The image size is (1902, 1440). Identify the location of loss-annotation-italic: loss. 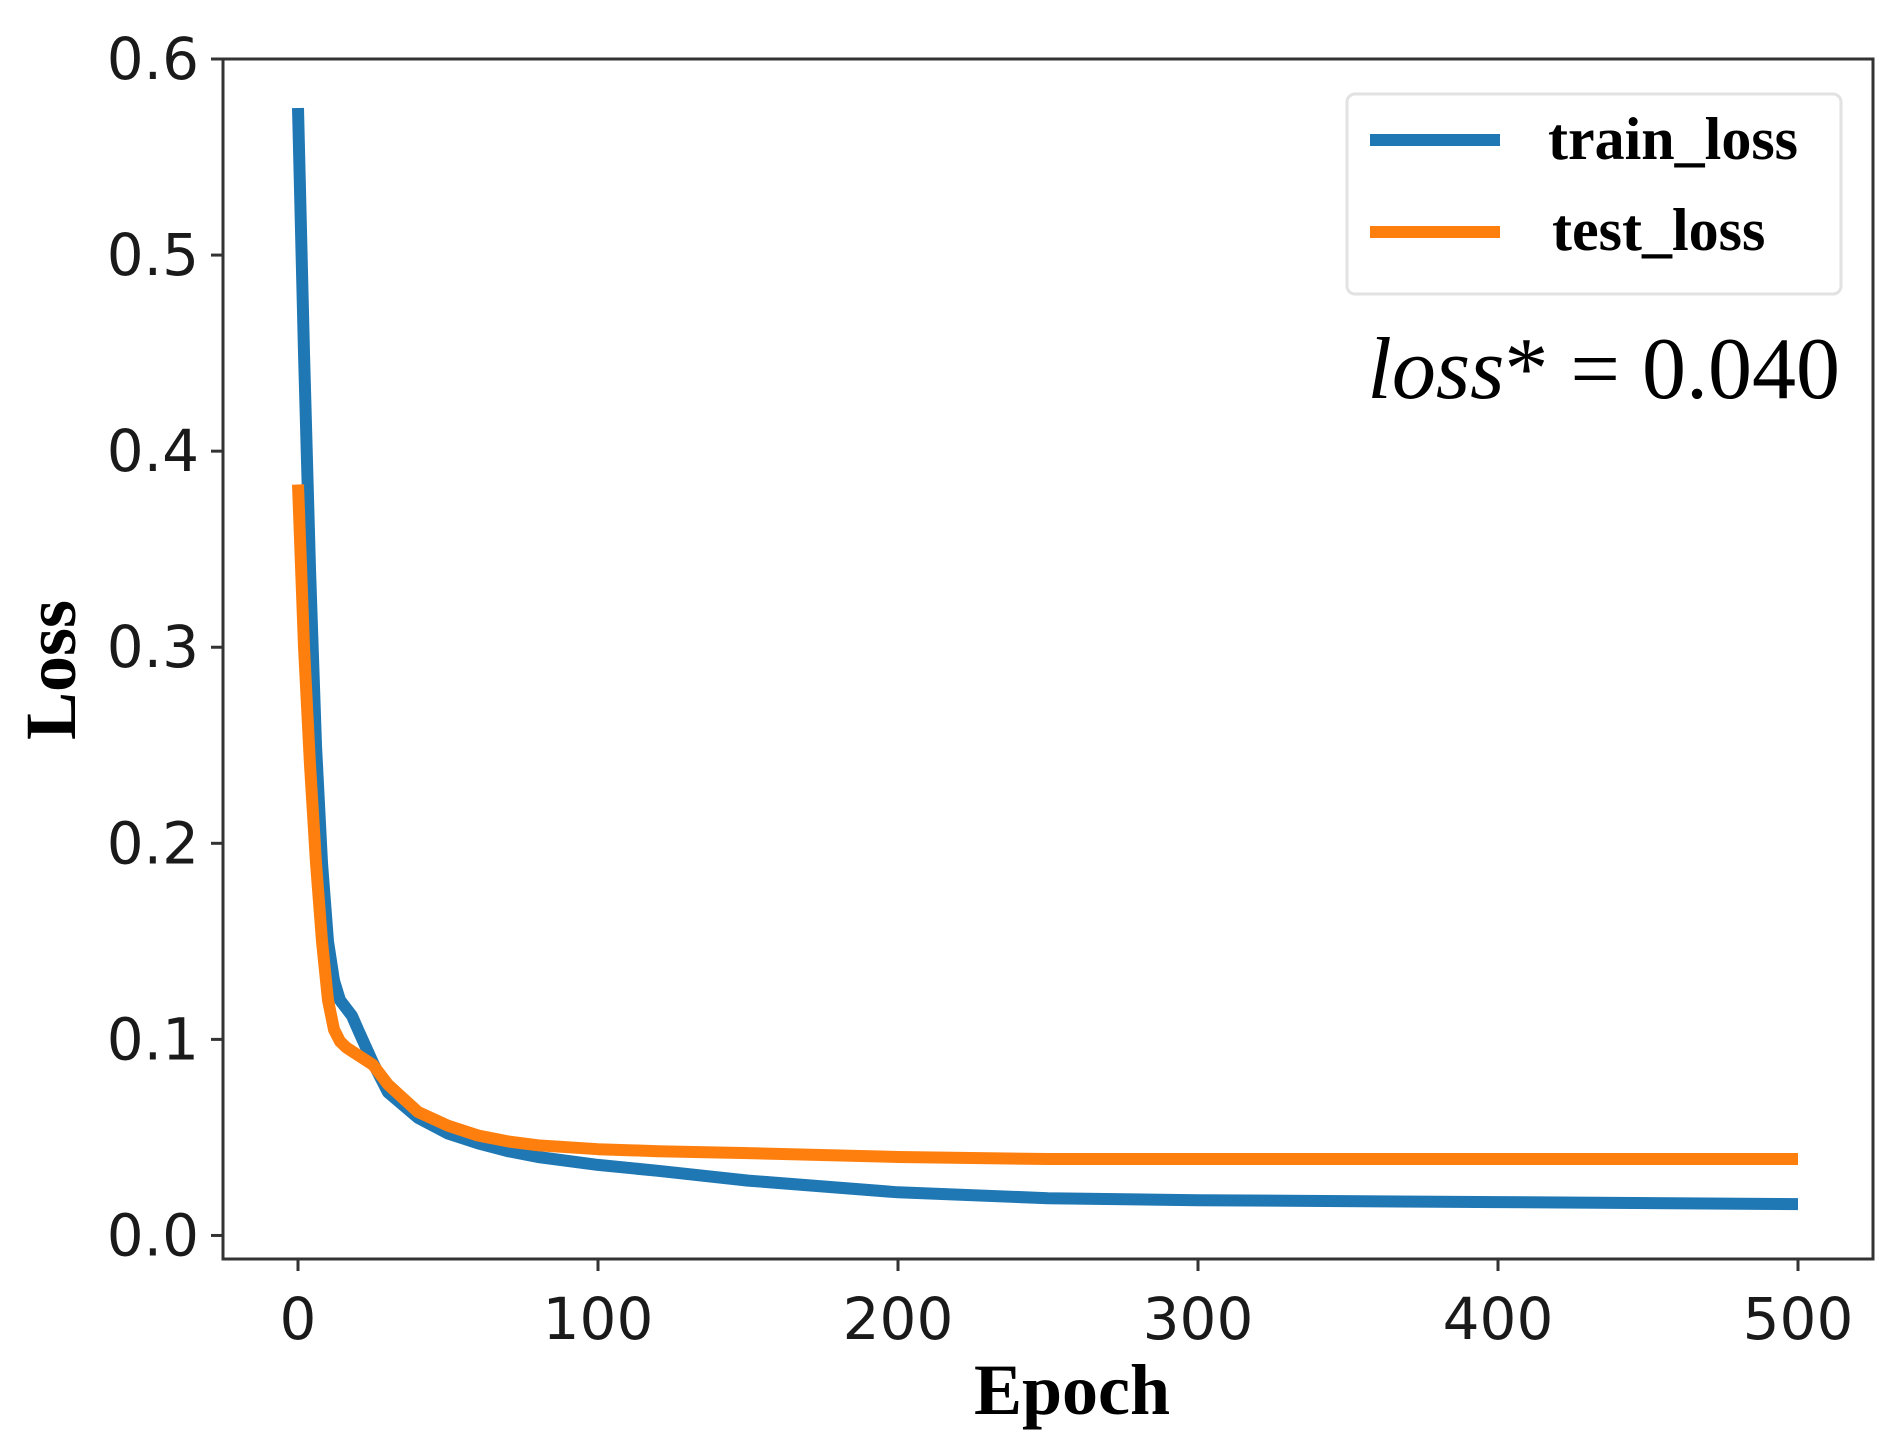
(1435, 369).